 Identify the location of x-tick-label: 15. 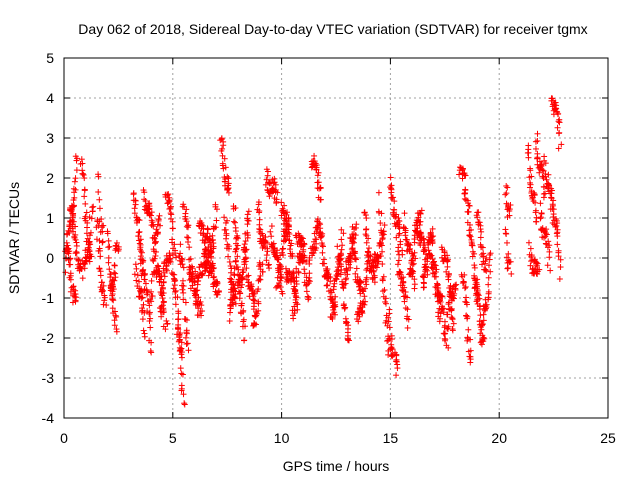
(391, 438).